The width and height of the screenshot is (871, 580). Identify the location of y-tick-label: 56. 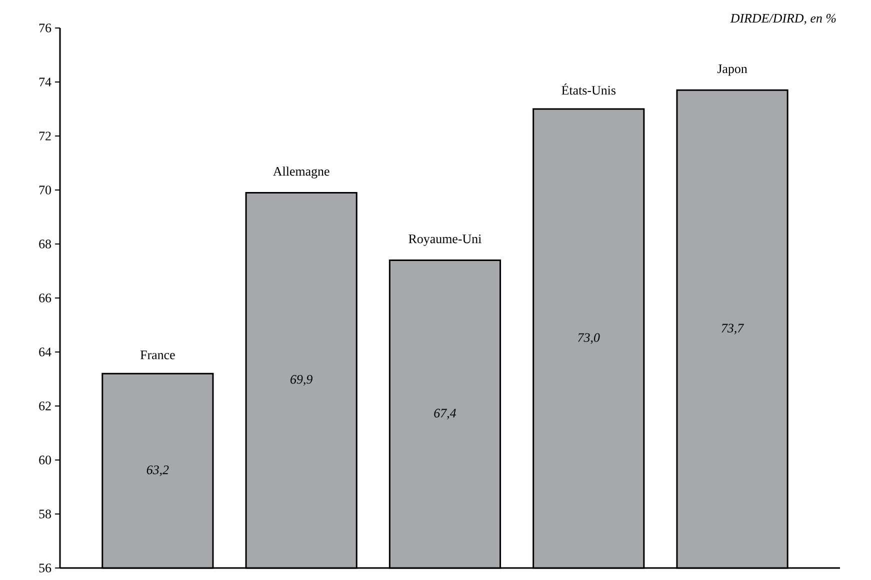
(45, 568).